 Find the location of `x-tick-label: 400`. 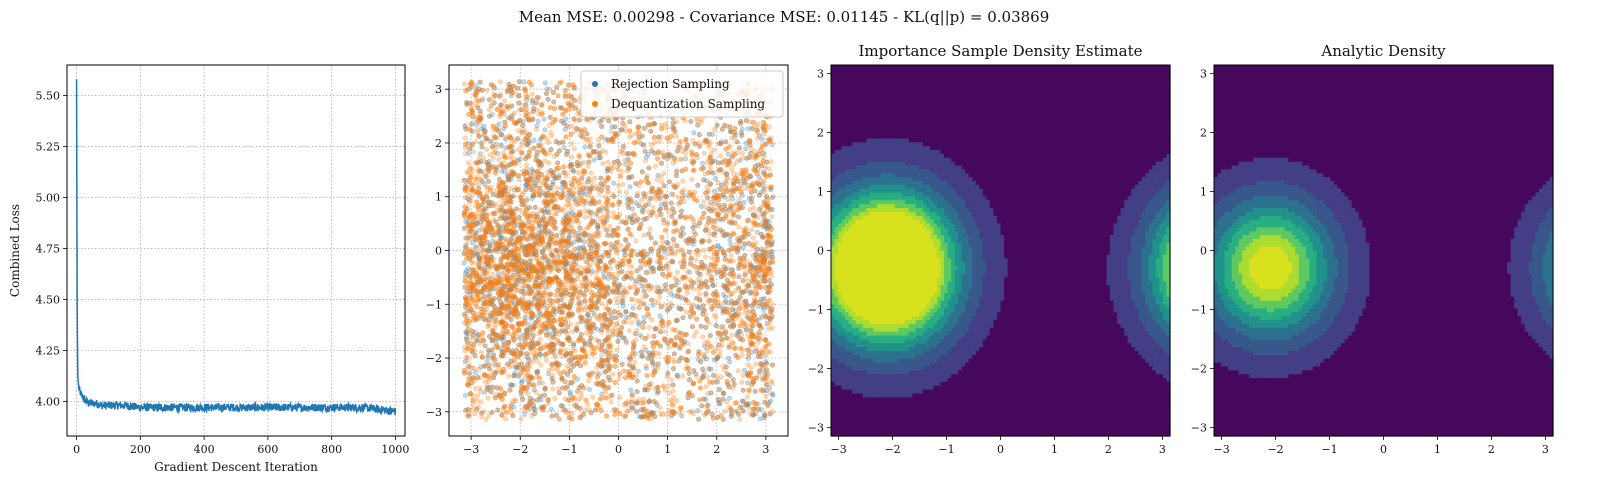

x-tick-label: 400 is located at coordinates (204, 449).